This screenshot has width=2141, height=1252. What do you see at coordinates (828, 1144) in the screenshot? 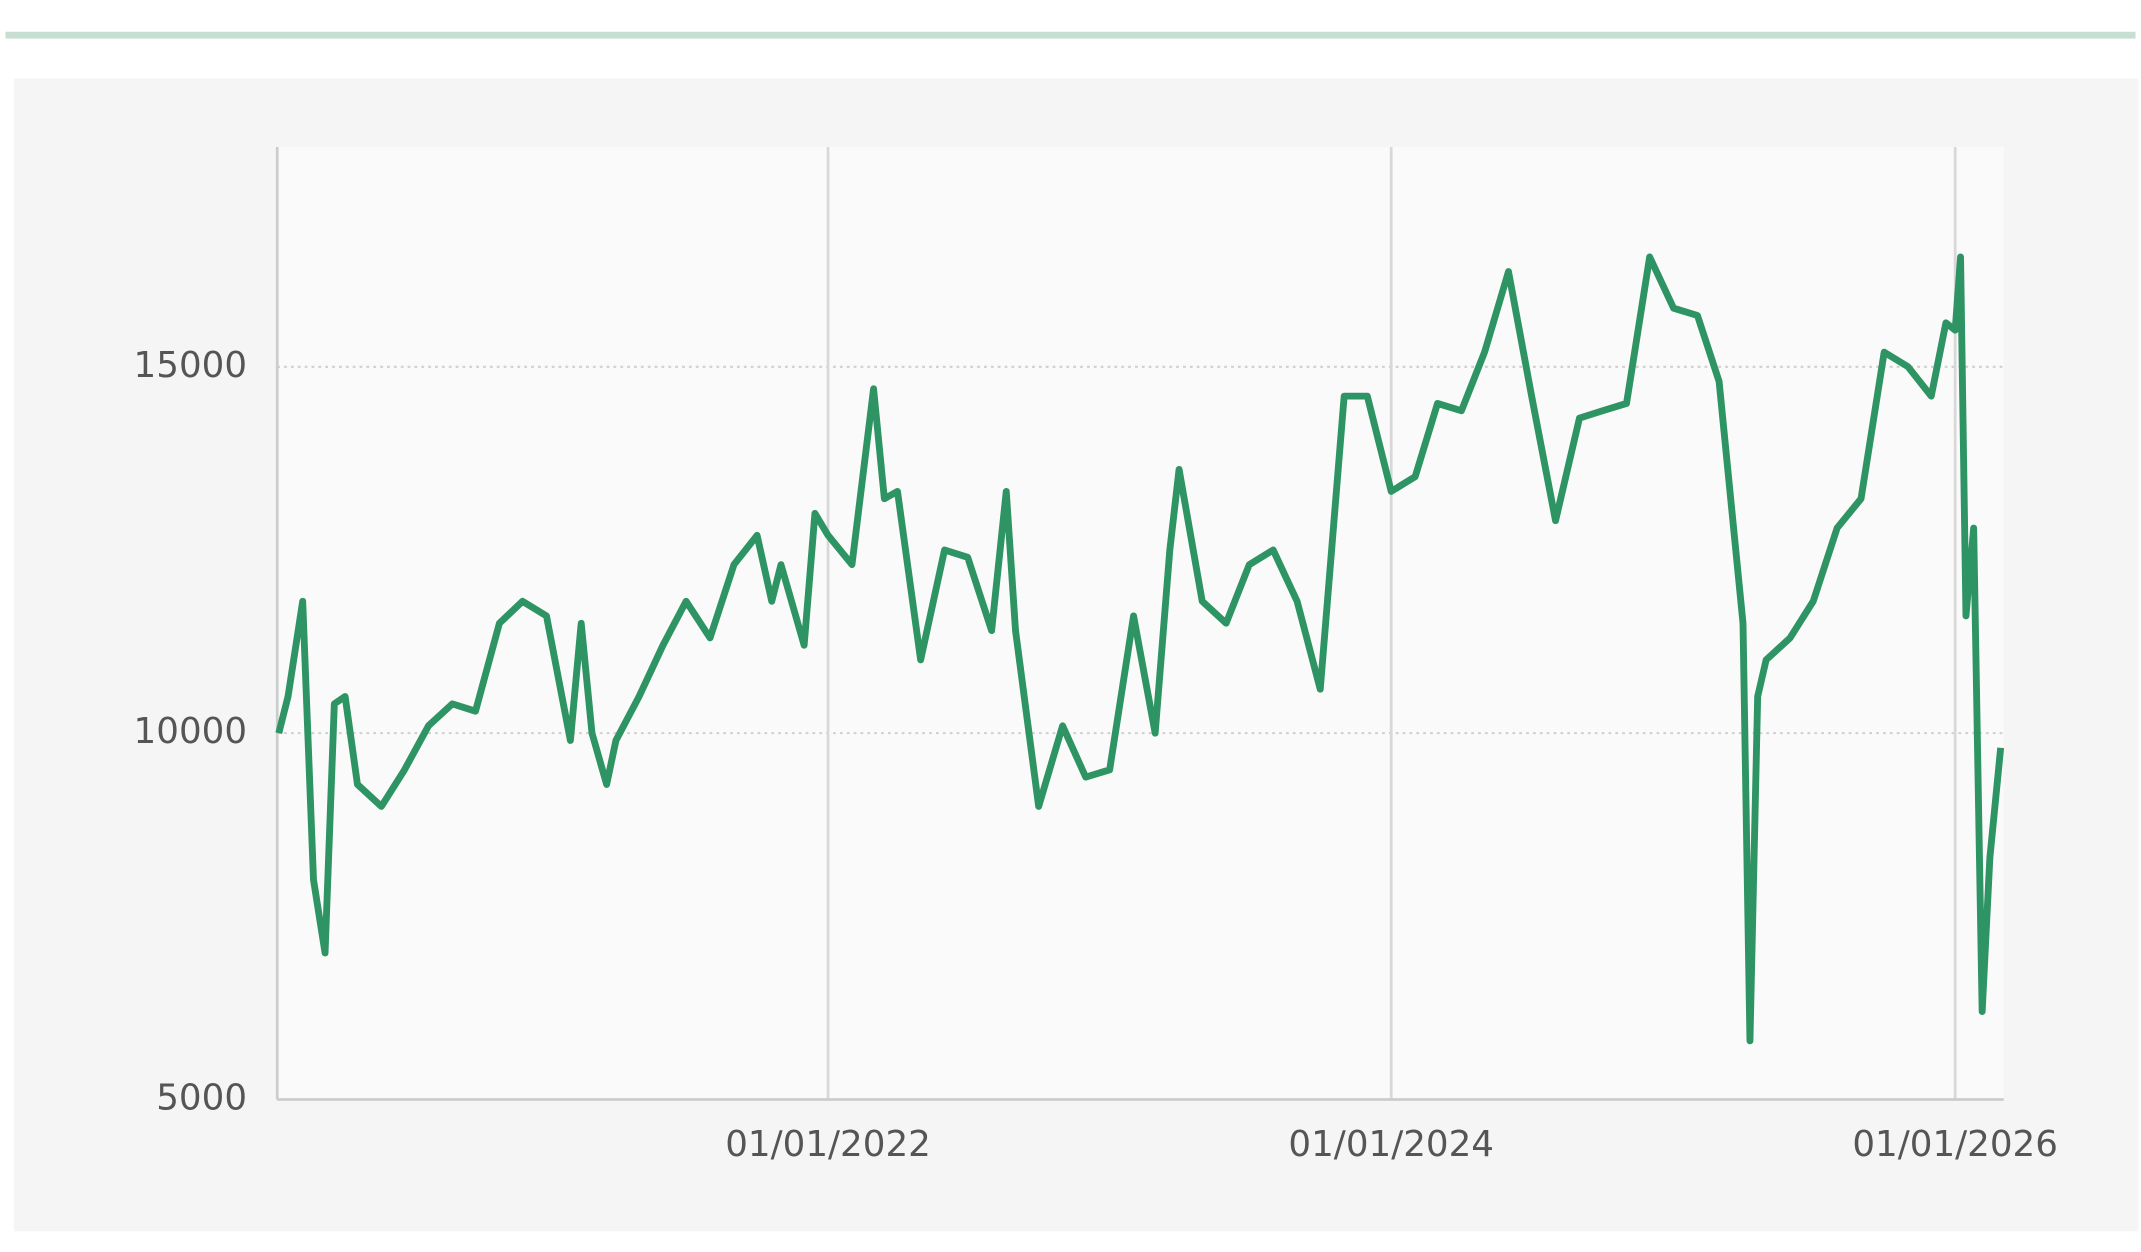
I see `x-tick-label: 01/01/2022` at bounding box center [828, 1144].